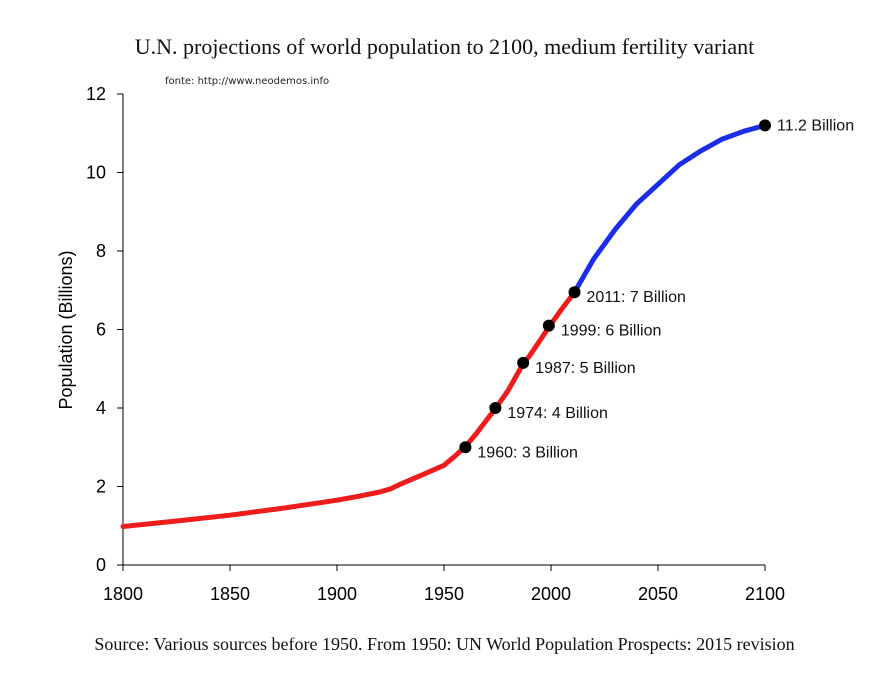 This screenshot has width=889, height=687. I want to click on x-tick-label: 2100, so click(765, 594).